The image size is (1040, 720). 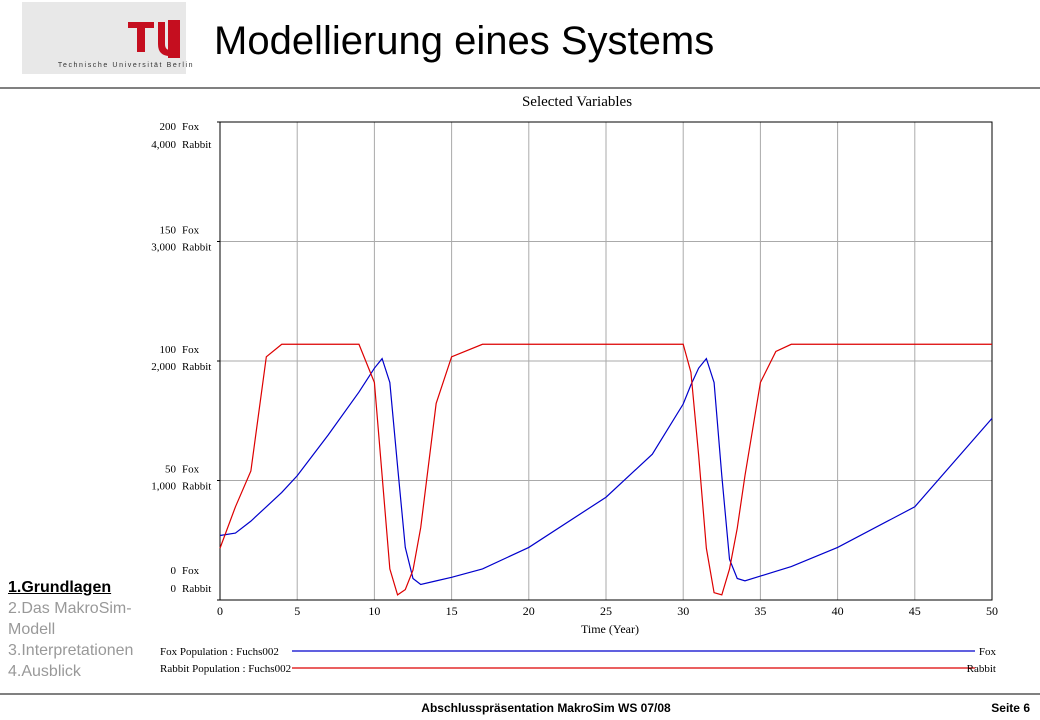 I want to click on legend-name: Fox, so click(x=988, y=652).